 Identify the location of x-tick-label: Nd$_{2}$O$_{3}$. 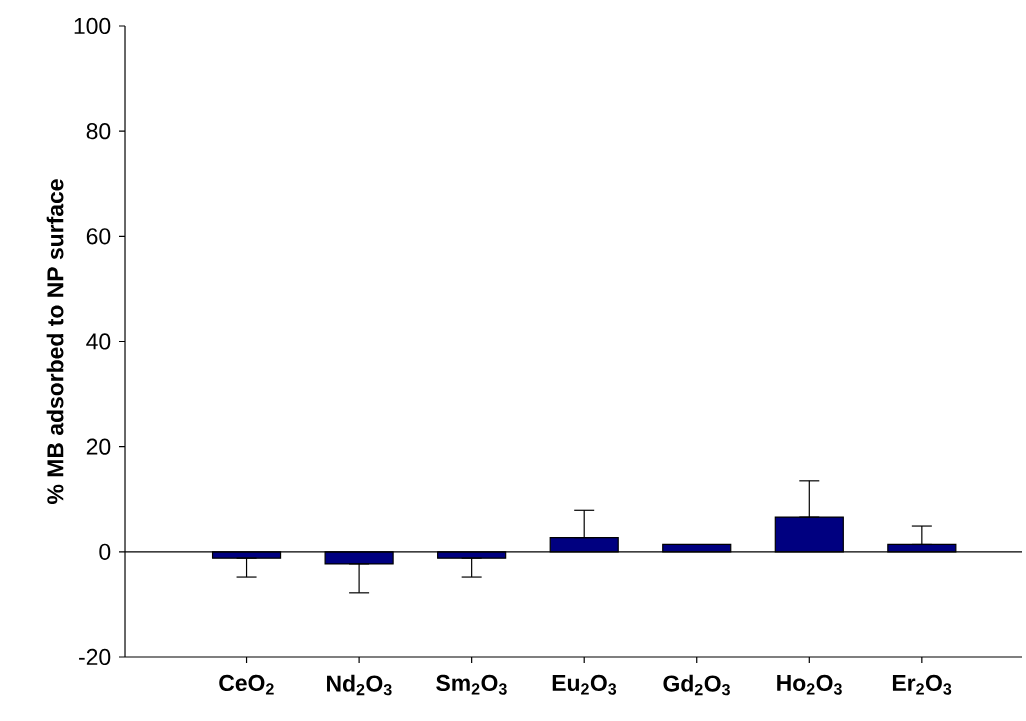
(359, 685).